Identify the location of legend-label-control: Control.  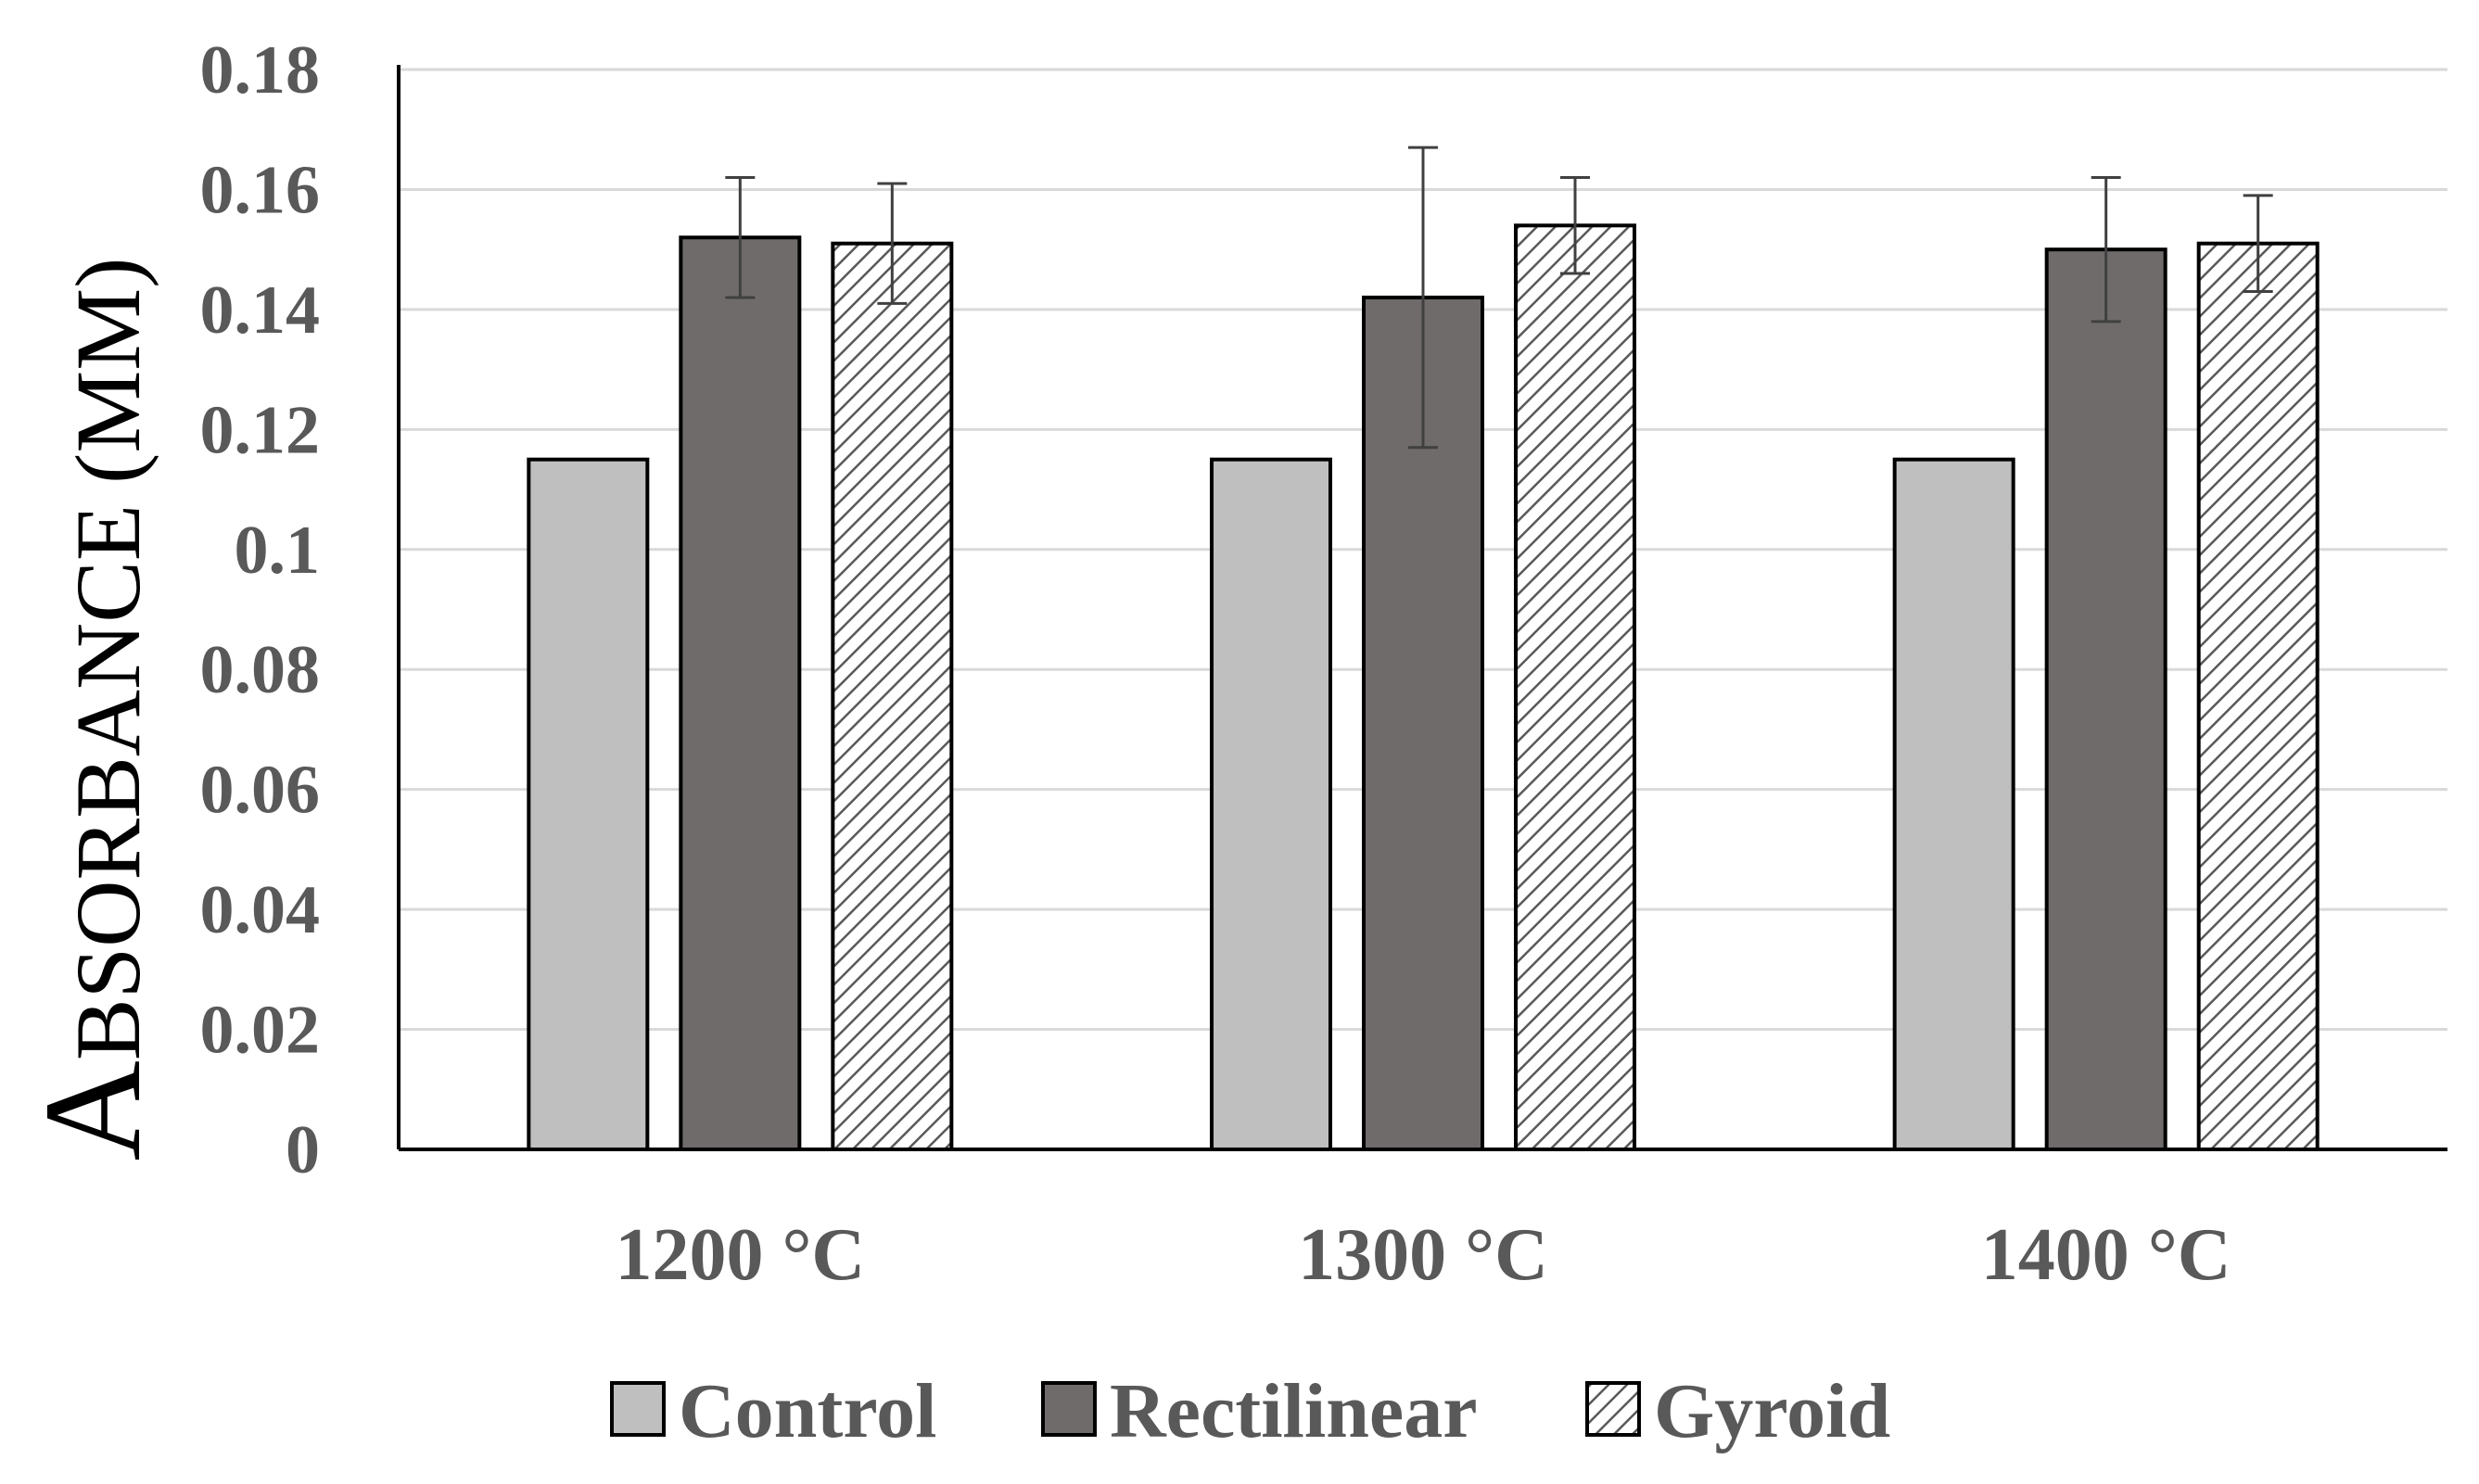
(807, 1411).